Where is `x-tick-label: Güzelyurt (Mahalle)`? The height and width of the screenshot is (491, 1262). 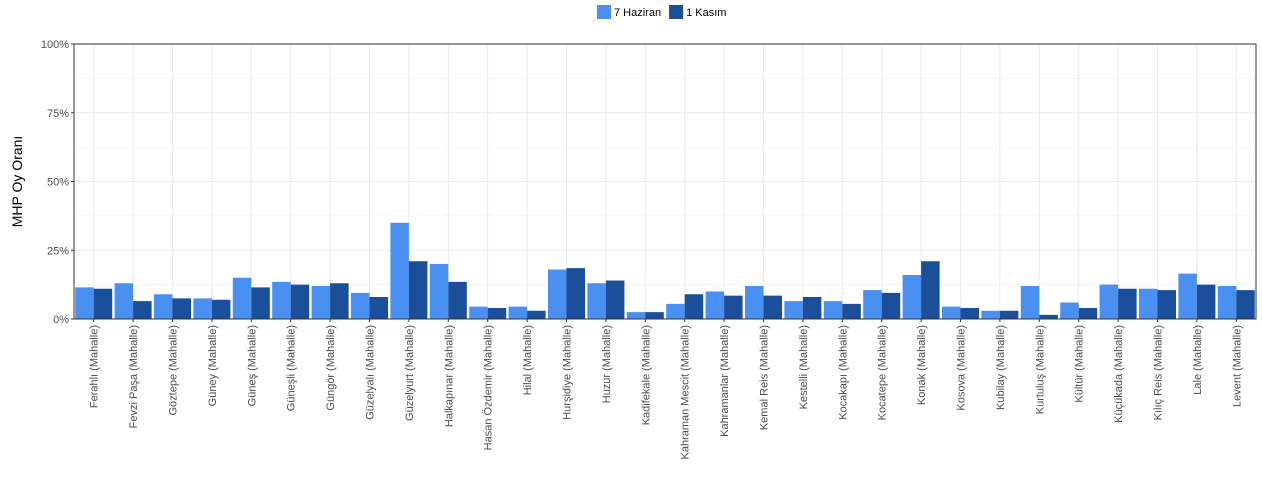 x-tick-label: Güzelyurt (Mahalle) is located at coordinates (410, 373).